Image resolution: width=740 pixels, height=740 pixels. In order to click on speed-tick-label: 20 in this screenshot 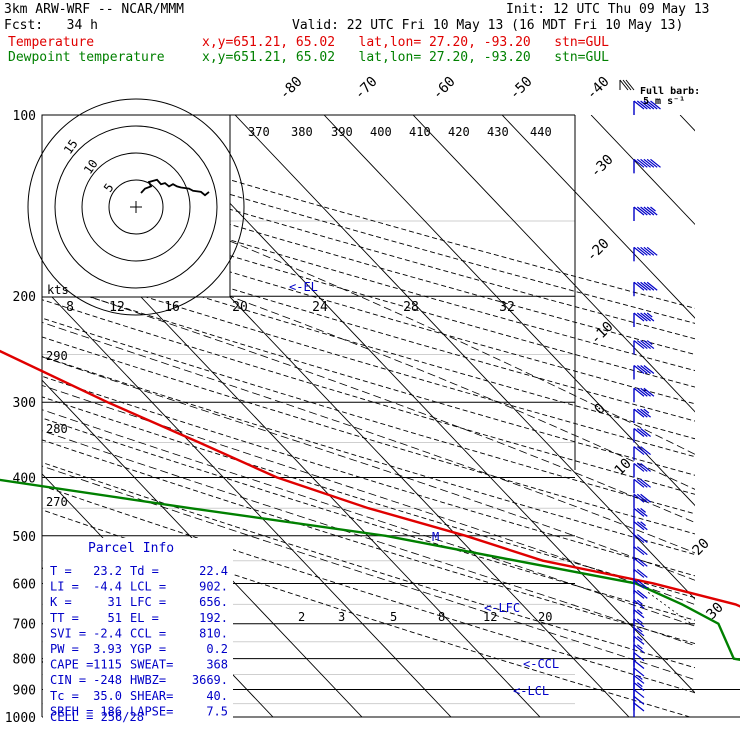, I will do `click(240, 307)`.